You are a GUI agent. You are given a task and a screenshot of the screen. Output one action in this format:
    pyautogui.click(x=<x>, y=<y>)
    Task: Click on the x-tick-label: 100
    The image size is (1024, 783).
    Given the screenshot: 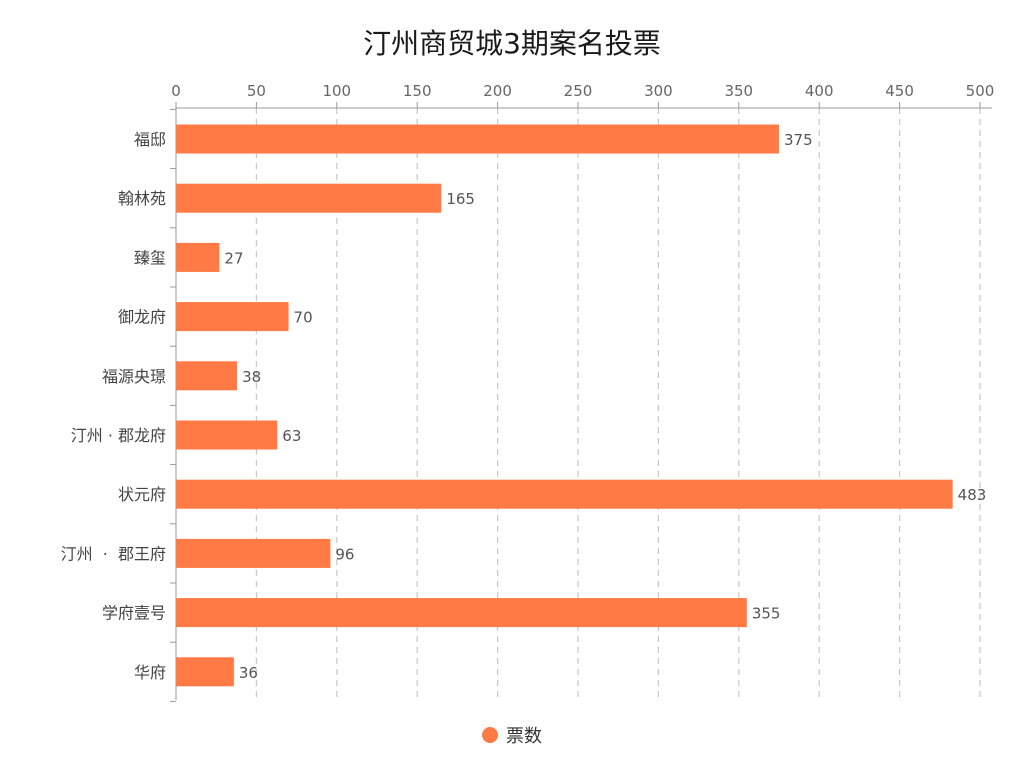 What is the action you would take?
    pyautogui.click(x=336, y=91)
    